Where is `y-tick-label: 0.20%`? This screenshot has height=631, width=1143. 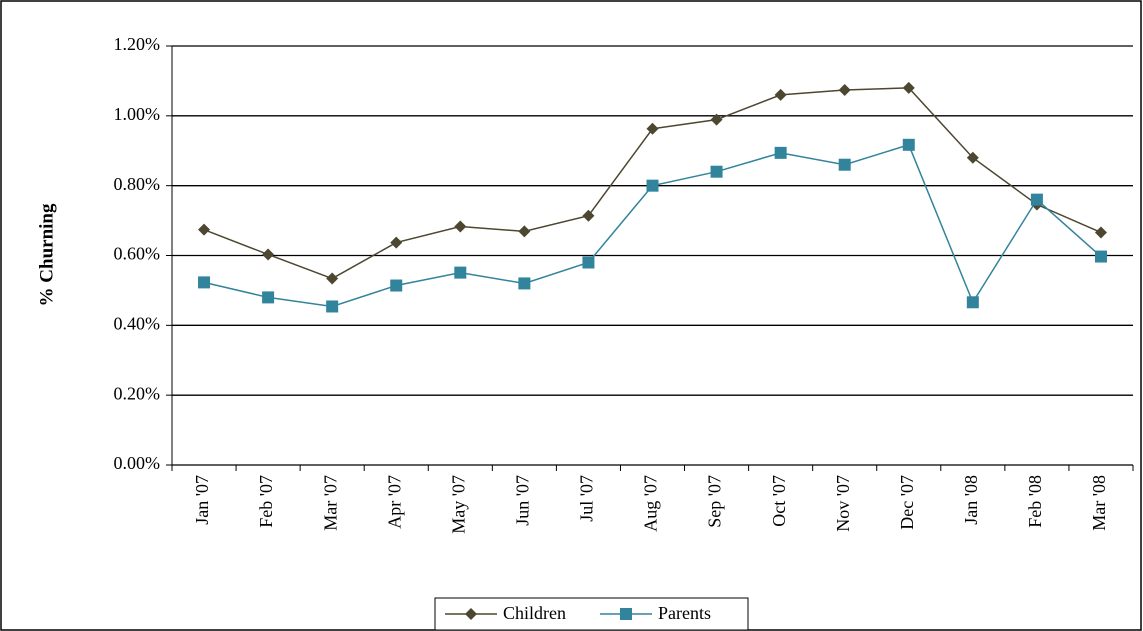
y-tick-label: 0.20% is located at coordinates (137, 393).